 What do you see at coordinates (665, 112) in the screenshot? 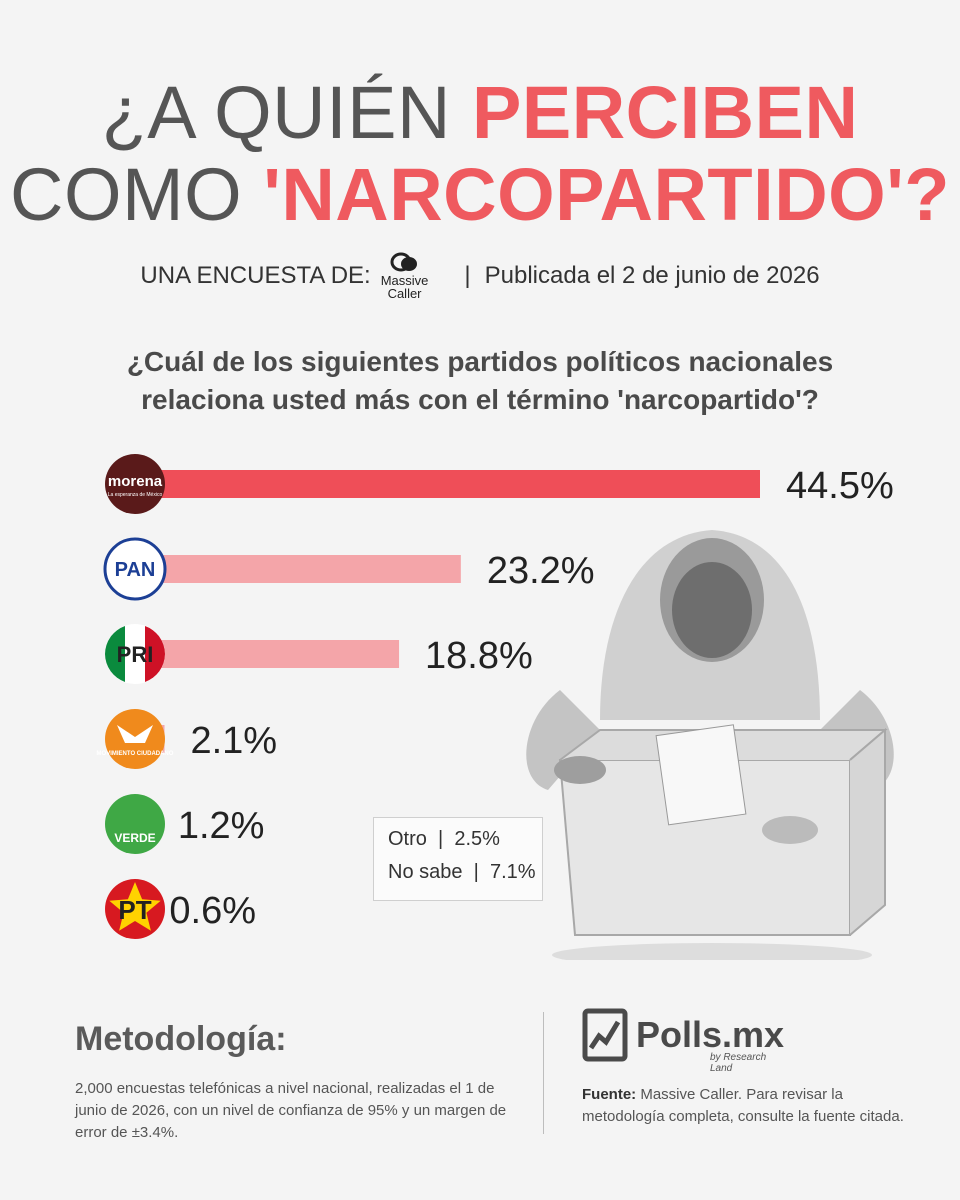
I see `title-highlight-1: PERCIBEN` at bounding box center [665, 112].